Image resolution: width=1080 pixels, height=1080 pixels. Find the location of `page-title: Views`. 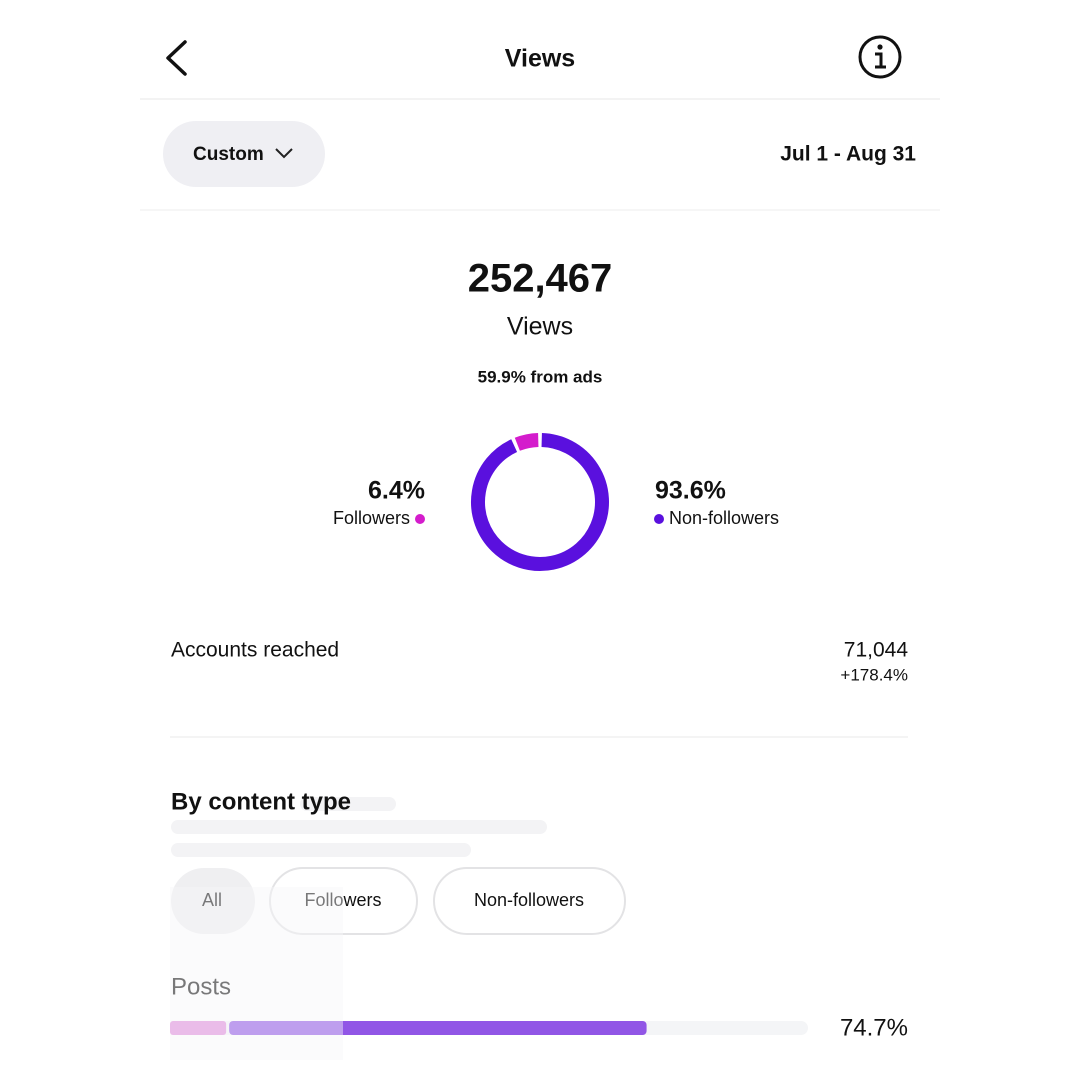

page-title: Views is located at coordinates (540, 59).